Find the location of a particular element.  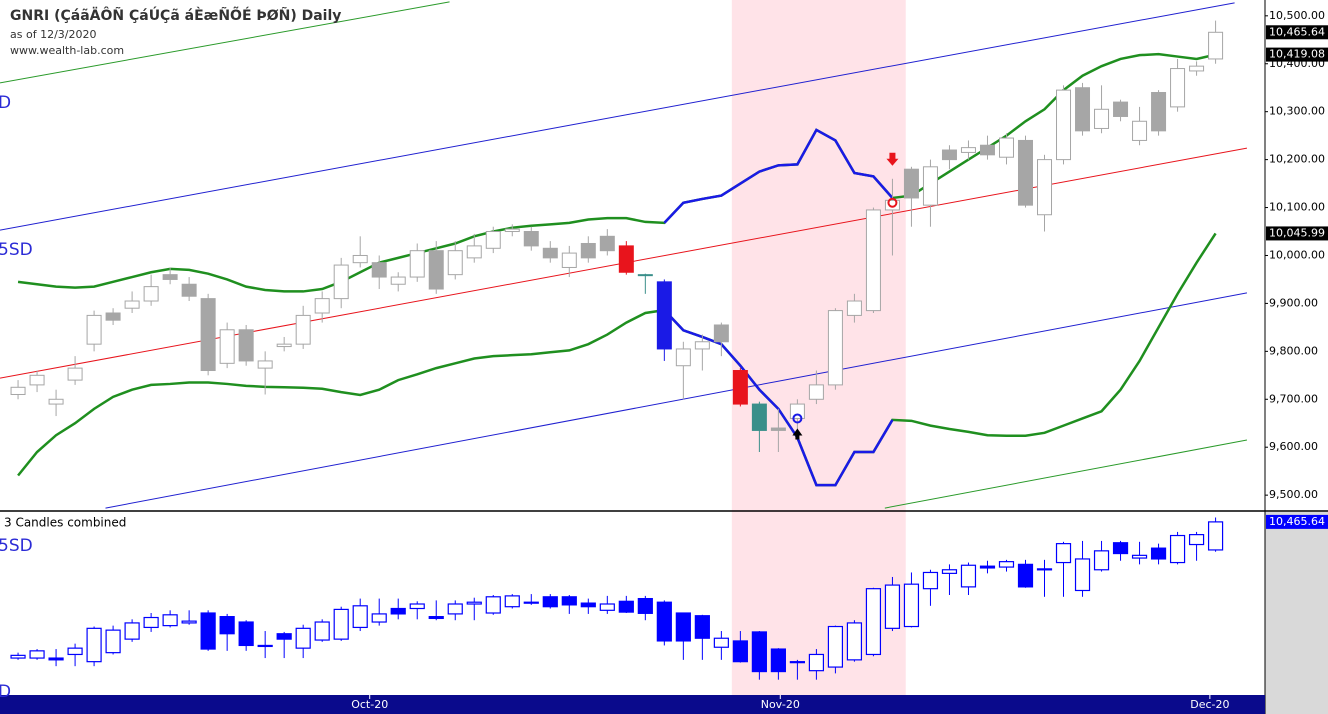

sell-arrow is located at coordinates (892, 159).